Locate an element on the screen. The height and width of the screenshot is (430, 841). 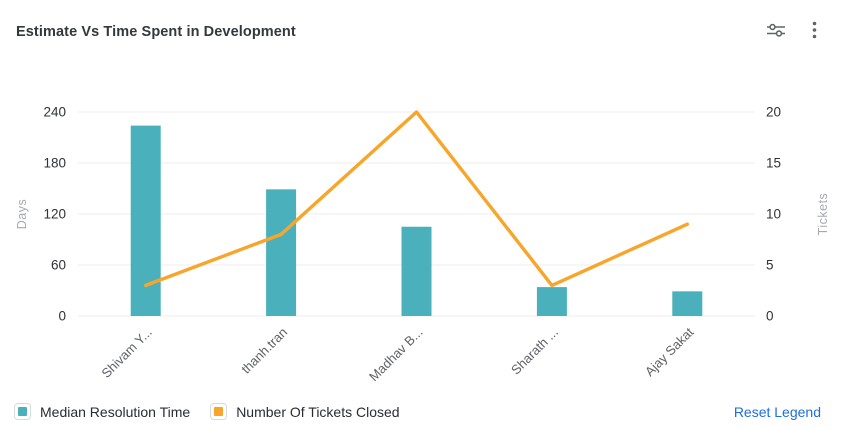
orange-swatch-chip is located at coordinates (219, 411).